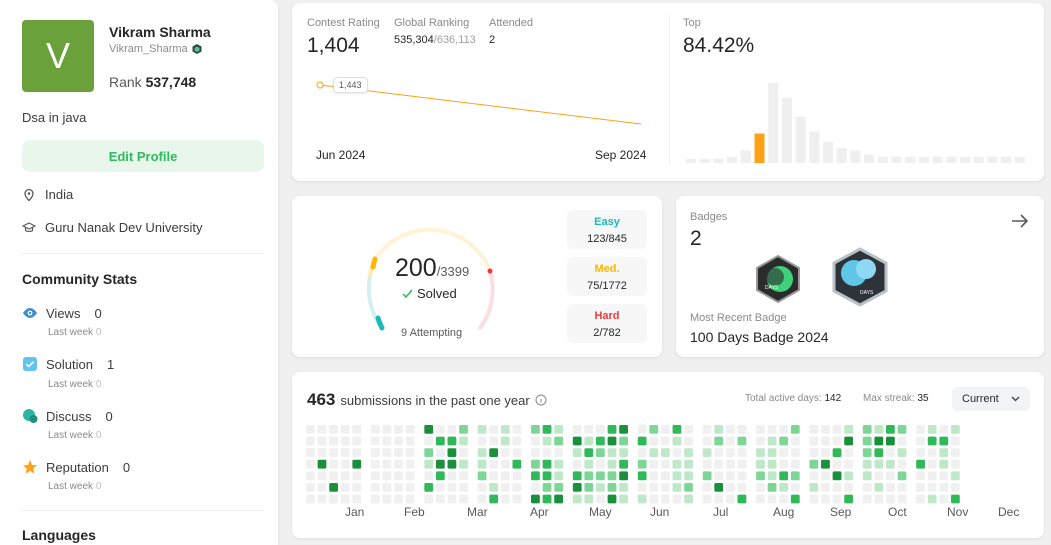 This screenshot has height=545, width=1051. What do you see at coordinates (437, 293) in the screenshot?
I see `solved-label: Solved` at bounding box center [437, 293].